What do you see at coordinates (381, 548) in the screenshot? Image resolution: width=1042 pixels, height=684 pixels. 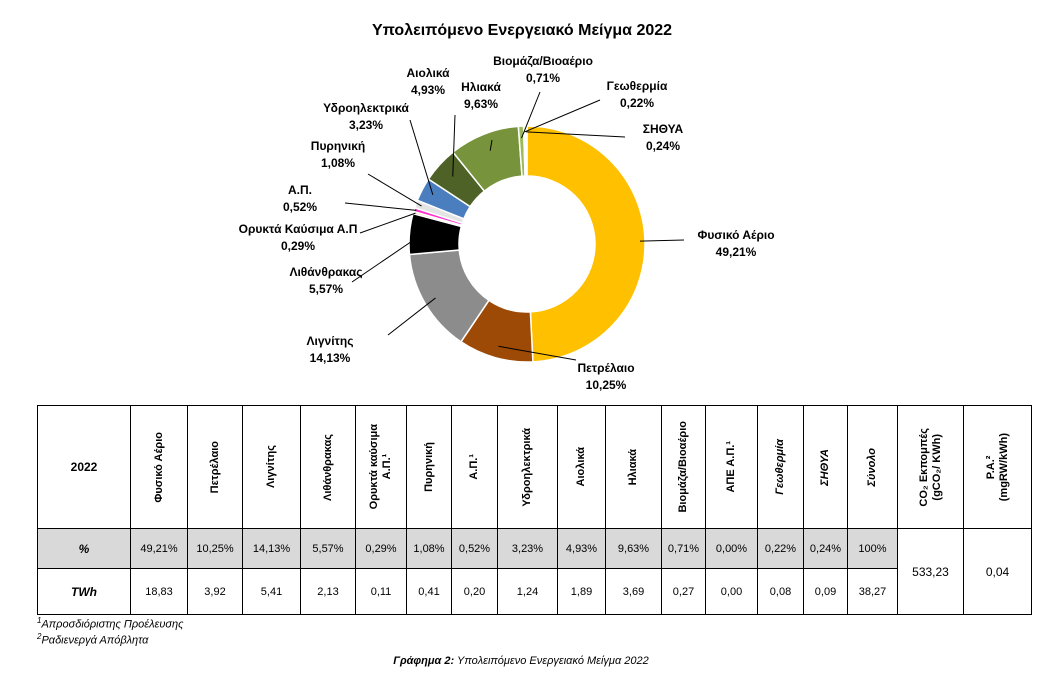 I see `percent-cell: 0,29%` at bounding box center [381, 548].